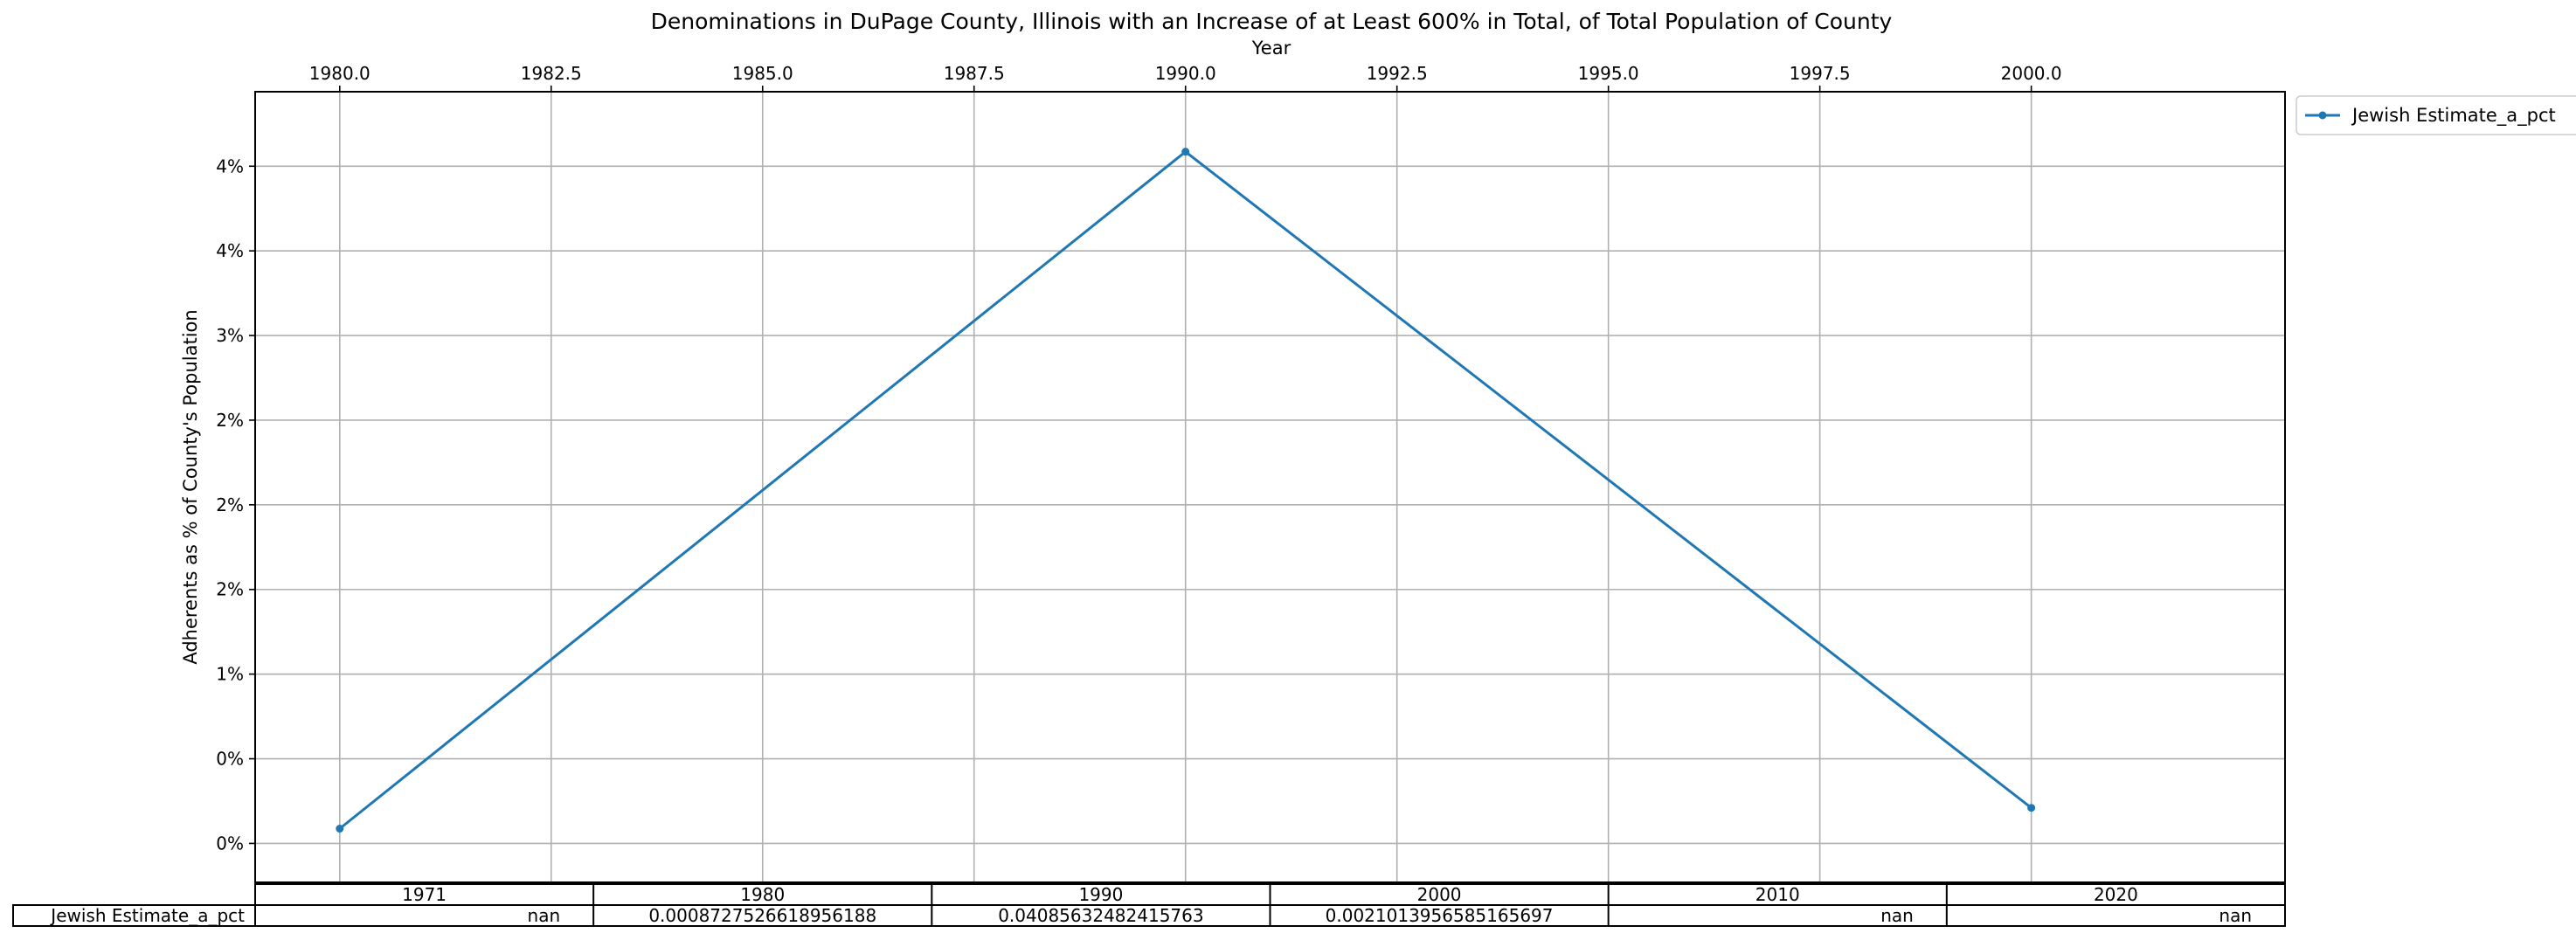  Describe the element at coordinates (1185, 73) in the screenshot. I see `x-tick-label: 1990.0` at that location.